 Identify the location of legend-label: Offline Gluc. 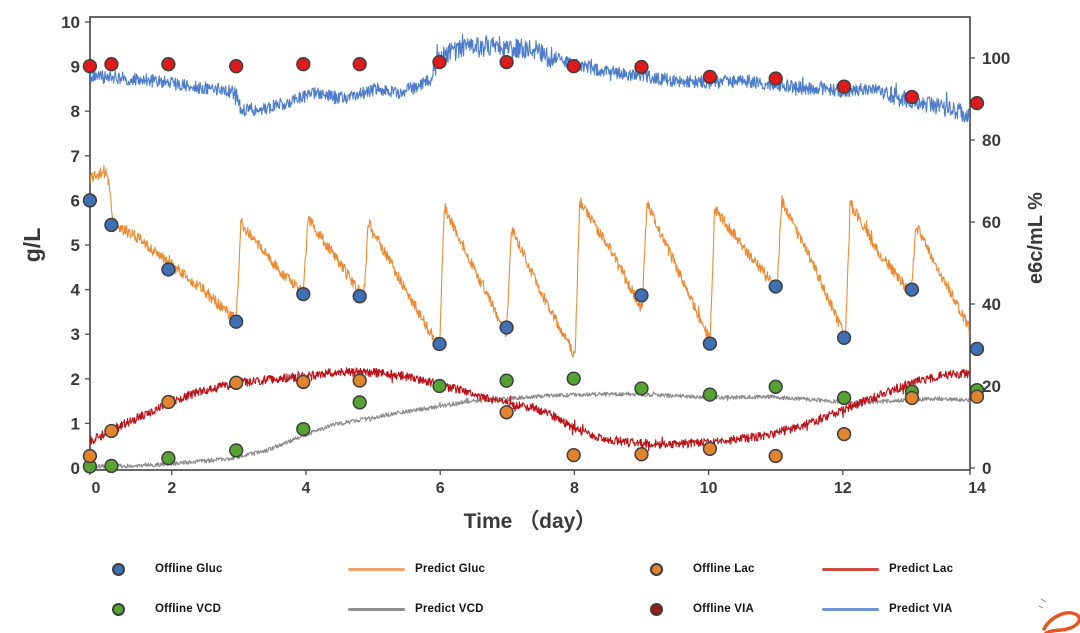
(189, 569).